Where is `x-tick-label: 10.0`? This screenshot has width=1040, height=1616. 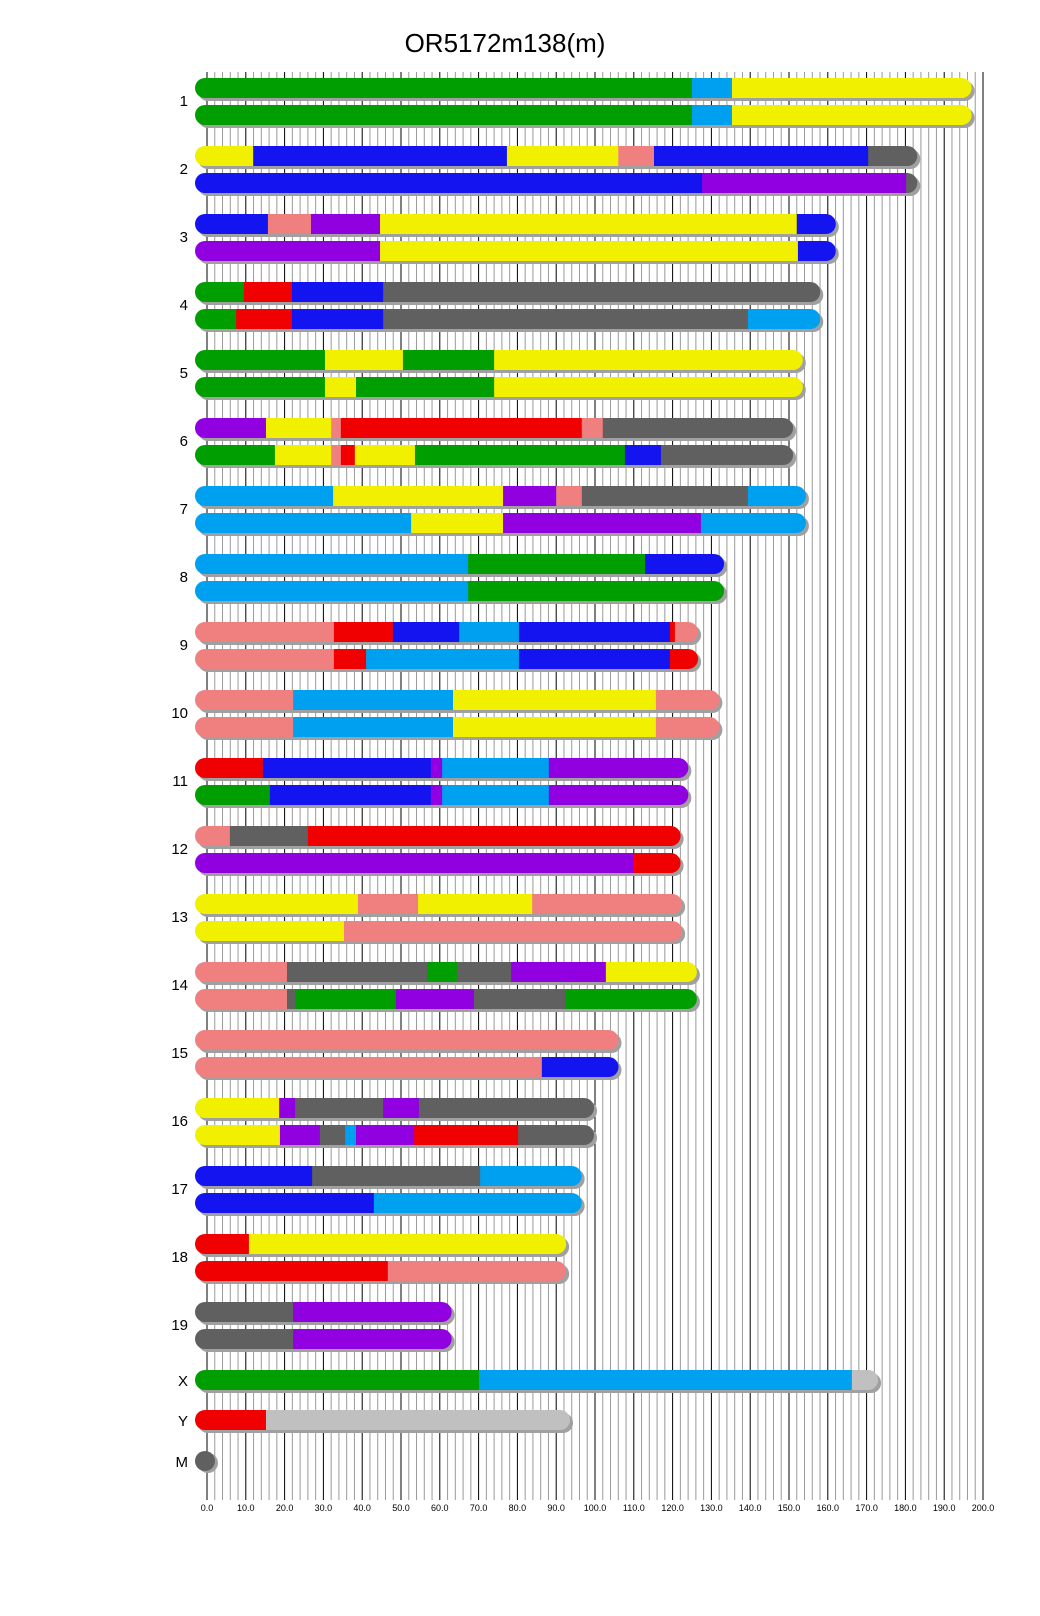
x-tick-label: 10.0 is located at coordinates (246, 1508).